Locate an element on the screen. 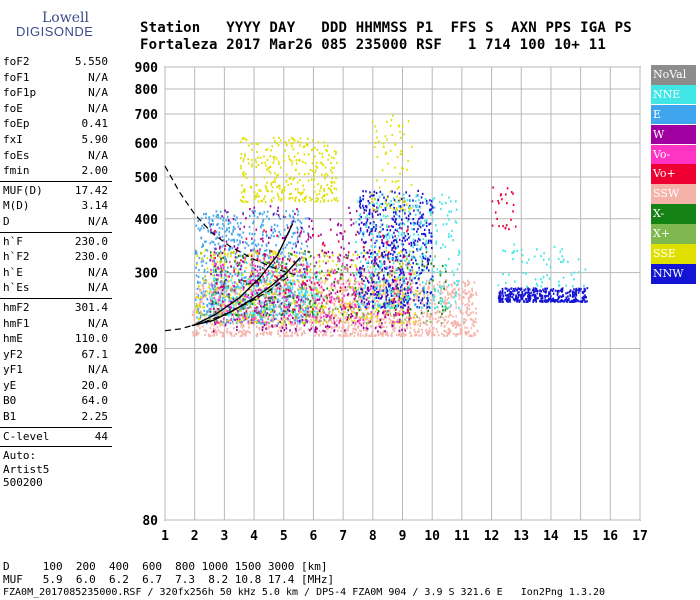 This screenshot has width=700, height=600. auto-line3: 500200 is located at coordinates (23, 483).